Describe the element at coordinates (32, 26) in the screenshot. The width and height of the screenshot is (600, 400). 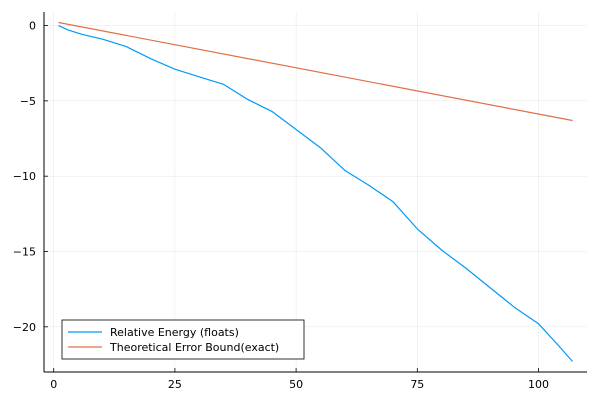
I see `y-tick-label: 0` at that location.